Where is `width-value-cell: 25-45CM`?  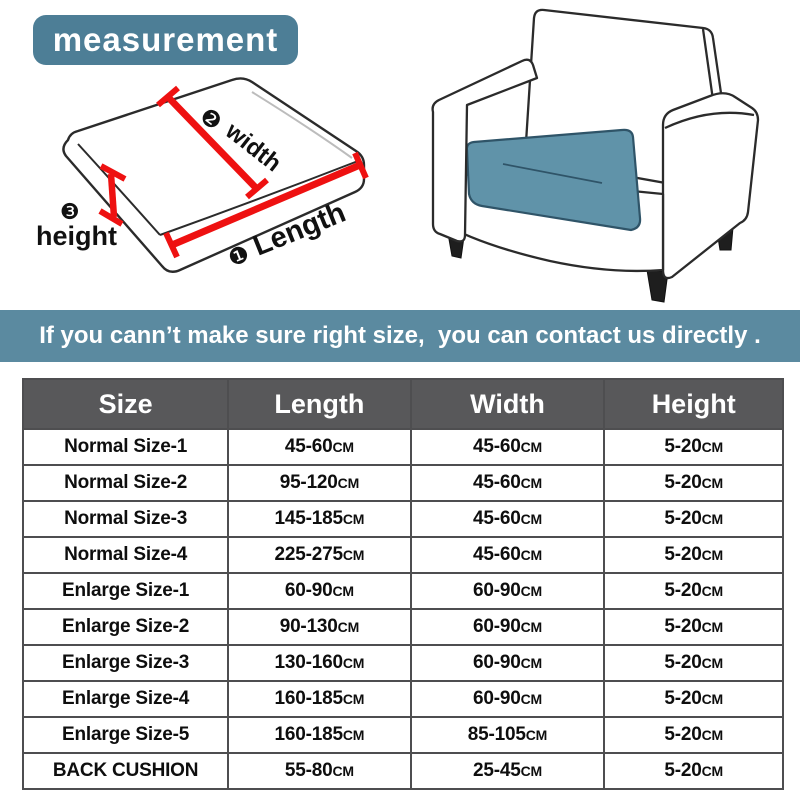 width-value-cell: 25-45CM is located at coordinates (507, 771).